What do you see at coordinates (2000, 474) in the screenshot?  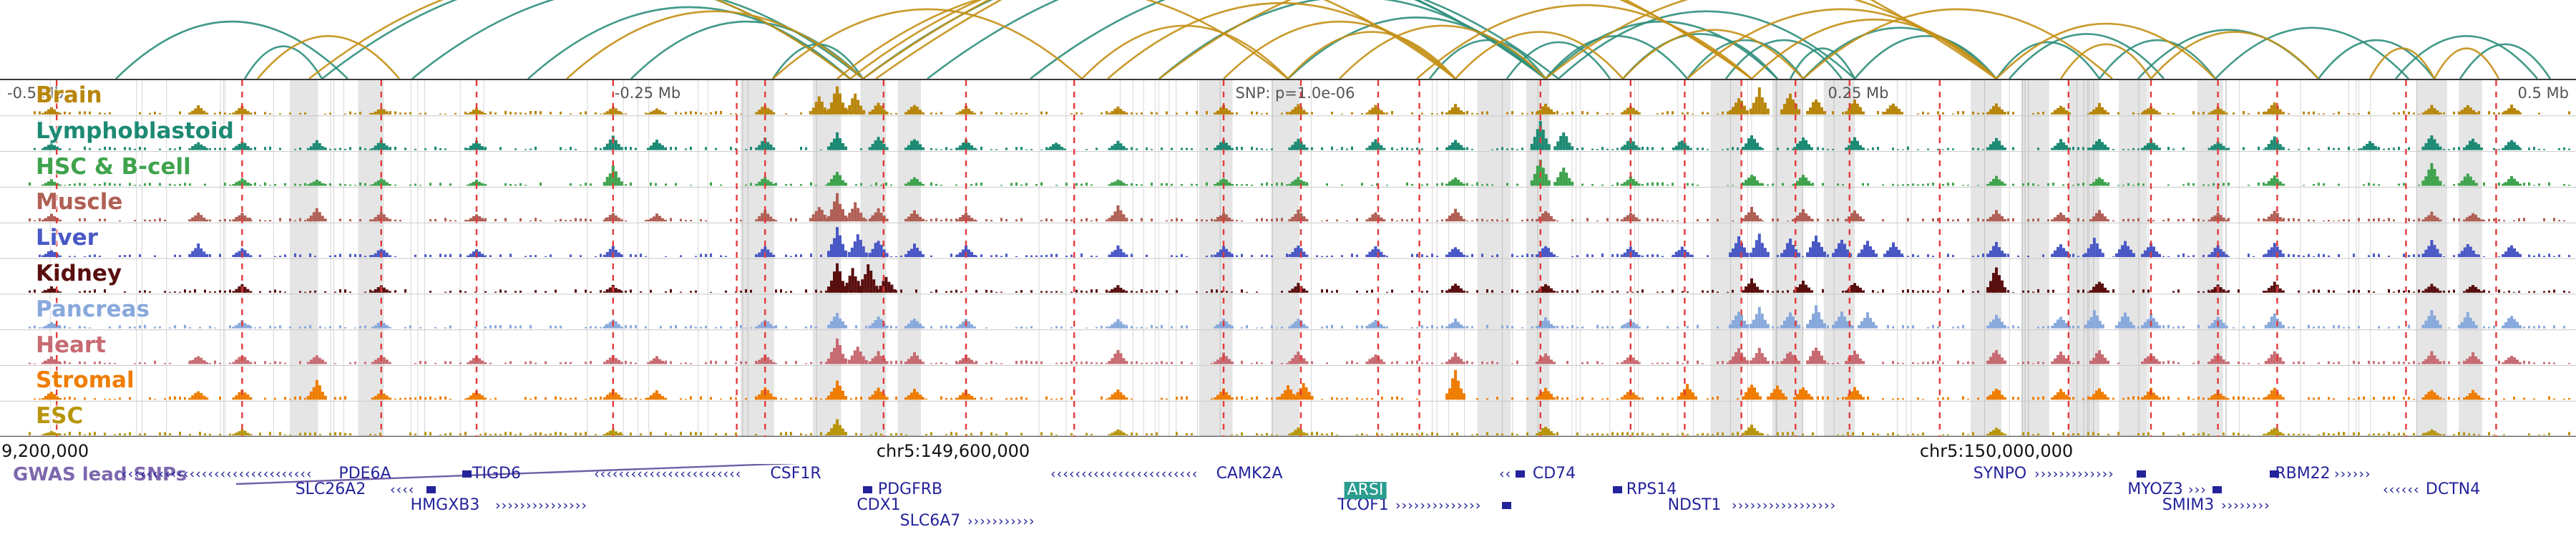 I see `gene-label-synpo: SYNPO` at bounding box center [2000, 474].